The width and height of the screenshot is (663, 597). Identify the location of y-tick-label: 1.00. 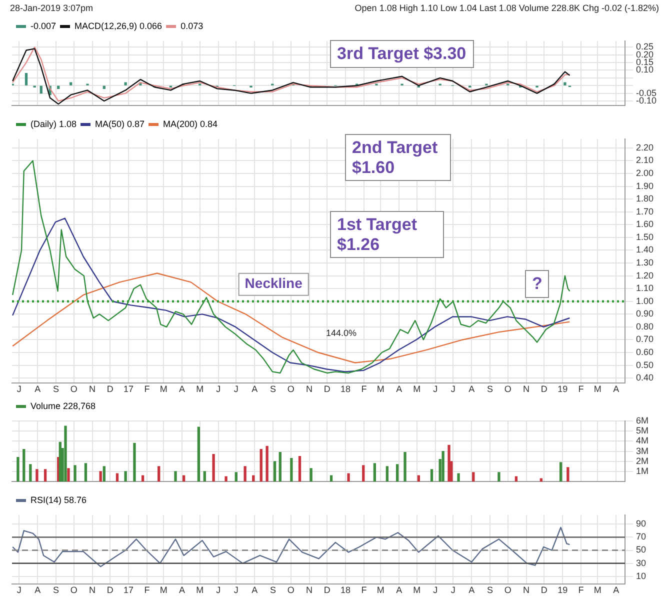
(645, 301).